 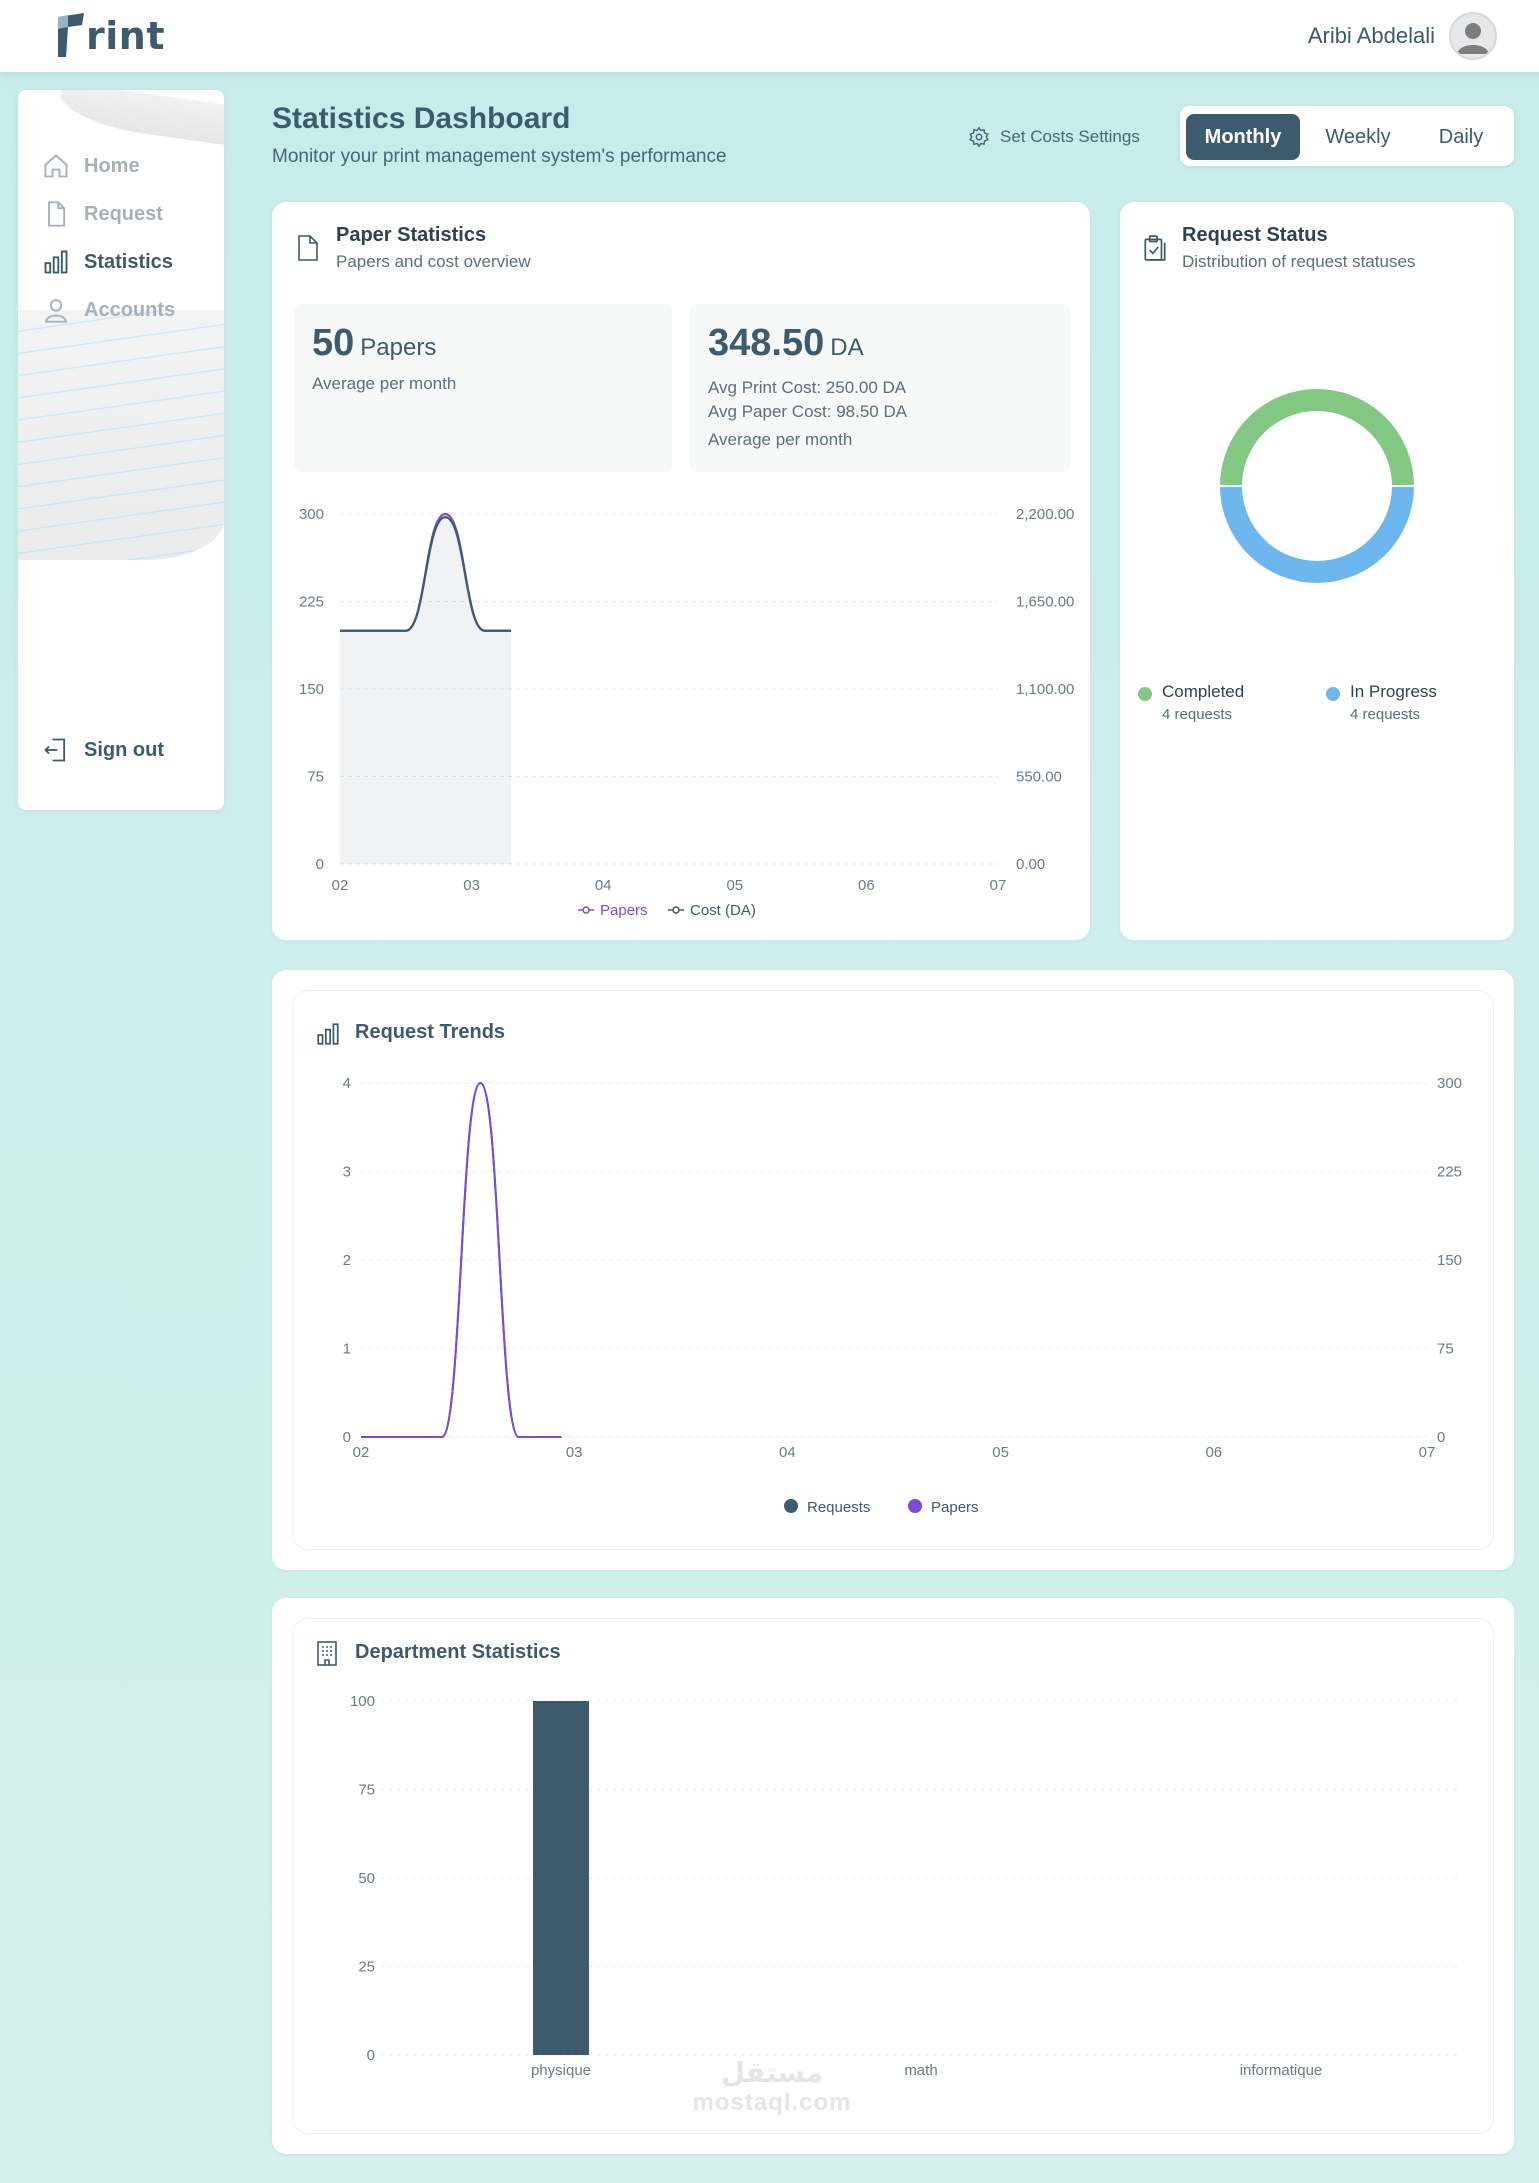 I want to click on papers-value: 50 Papers, so click(x=374, y=343).